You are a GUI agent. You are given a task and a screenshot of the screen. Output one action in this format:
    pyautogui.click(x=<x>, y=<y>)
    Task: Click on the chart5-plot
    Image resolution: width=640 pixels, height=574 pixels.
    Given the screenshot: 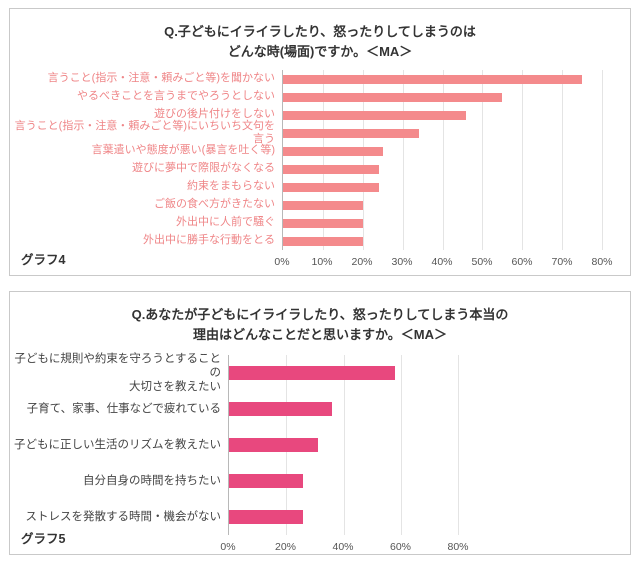 What is the action you would take?
    pyautogui.click(x=343, y=445)
    